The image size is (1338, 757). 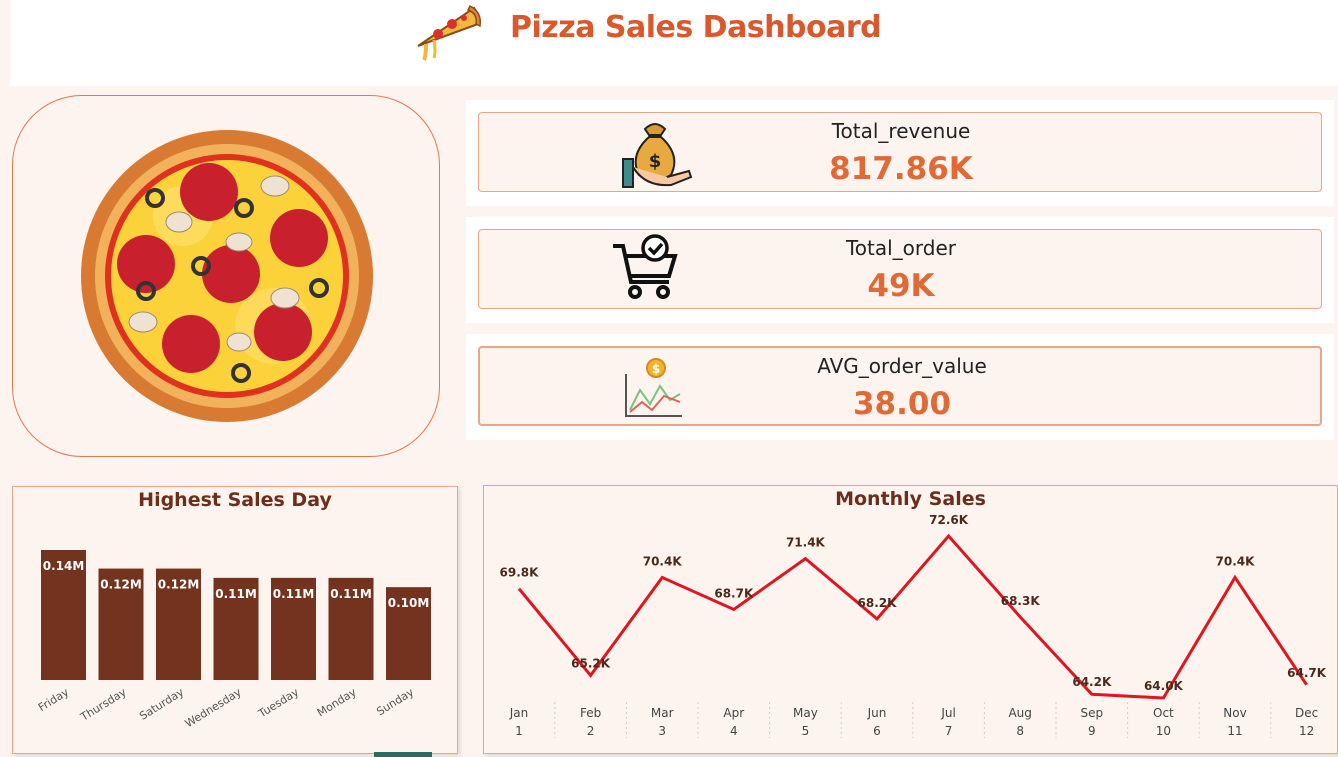 What do you see at coordinates (901, 286) in the screenshot?
I see `kpi-orders-value: 49K` at bounding box center [901, 286].